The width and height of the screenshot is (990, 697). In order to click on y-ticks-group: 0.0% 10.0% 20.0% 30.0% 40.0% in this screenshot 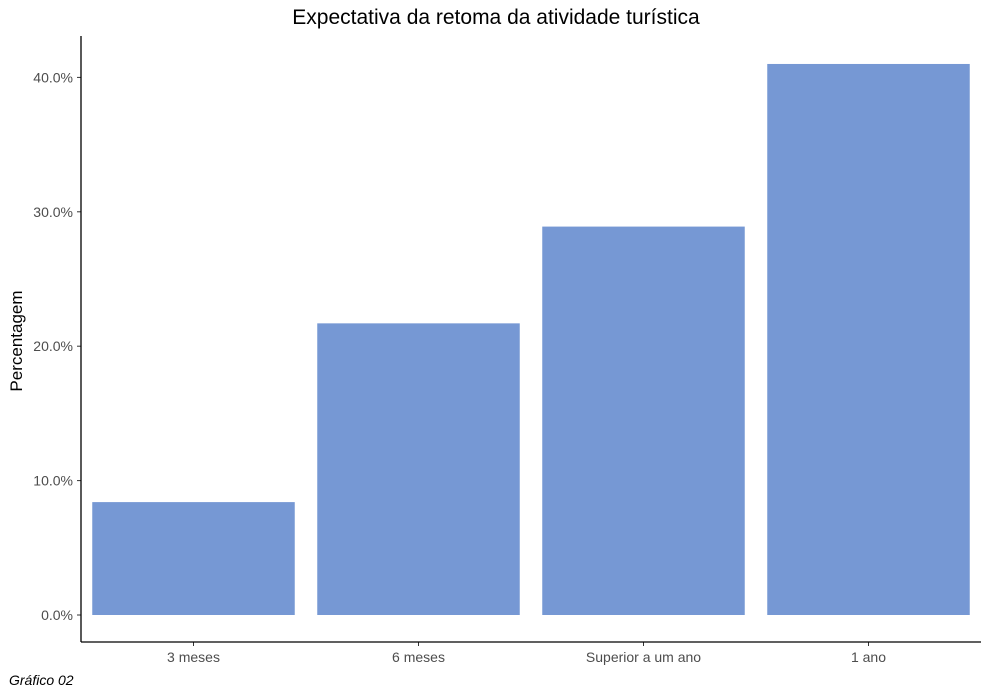, I will do `click(57, 346)`.